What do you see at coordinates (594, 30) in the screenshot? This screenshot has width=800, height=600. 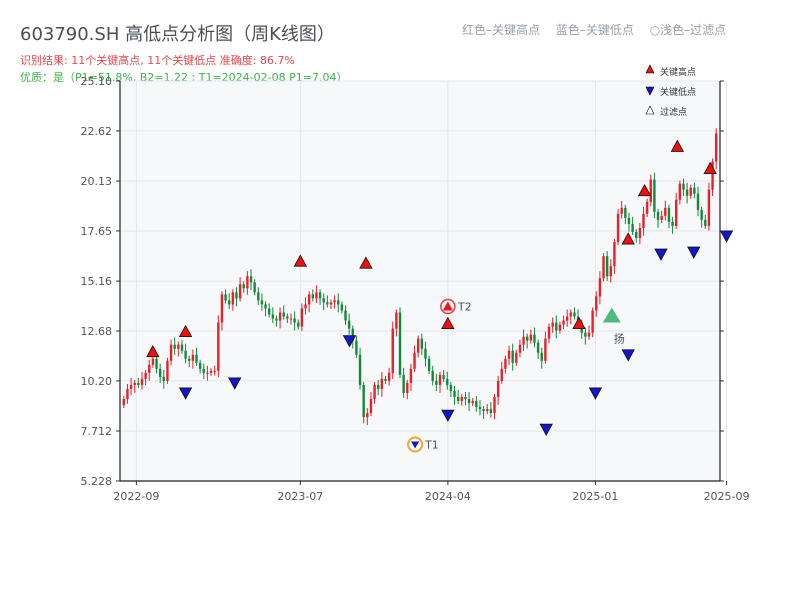 I see `header-legend-blue: 蓝色–关键低点` at bounding box center [594, 30].